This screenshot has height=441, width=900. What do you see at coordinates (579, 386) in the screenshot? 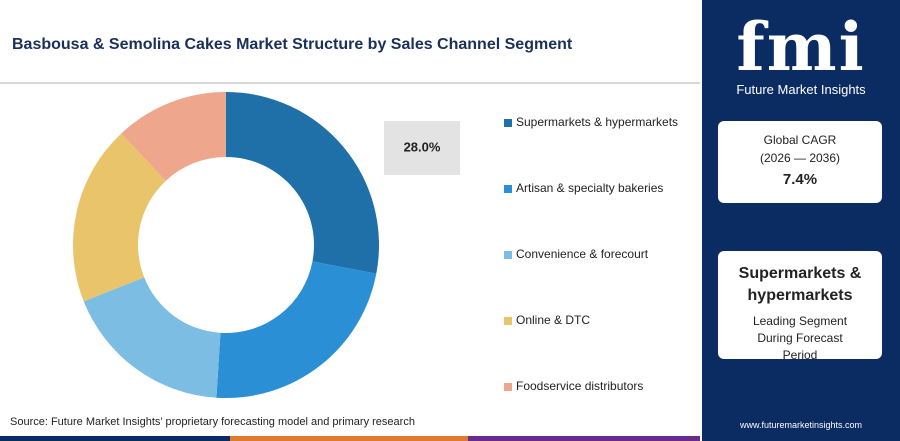
I see `legend-label: Foodservice distributors` at bounding box center [579, 386].